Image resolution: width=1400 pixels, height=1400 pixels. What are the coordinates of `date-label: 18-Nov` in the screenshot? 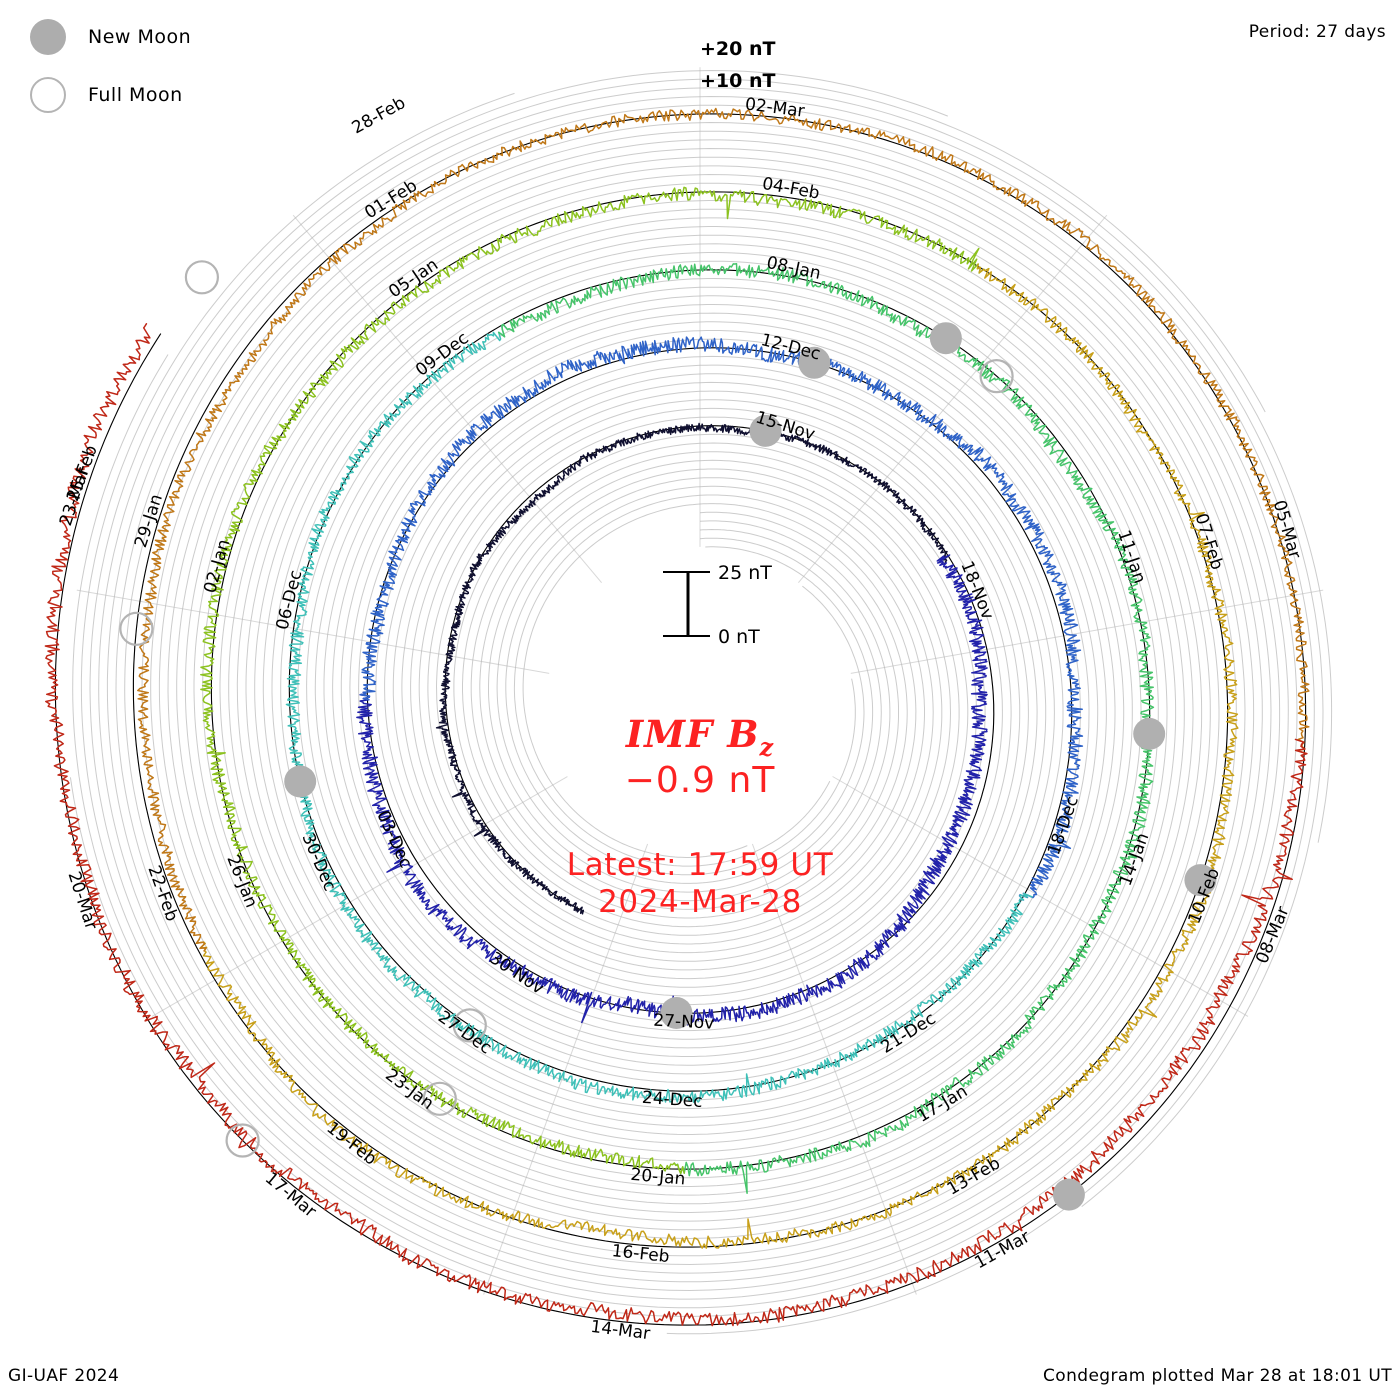 It's located at (976, 590).